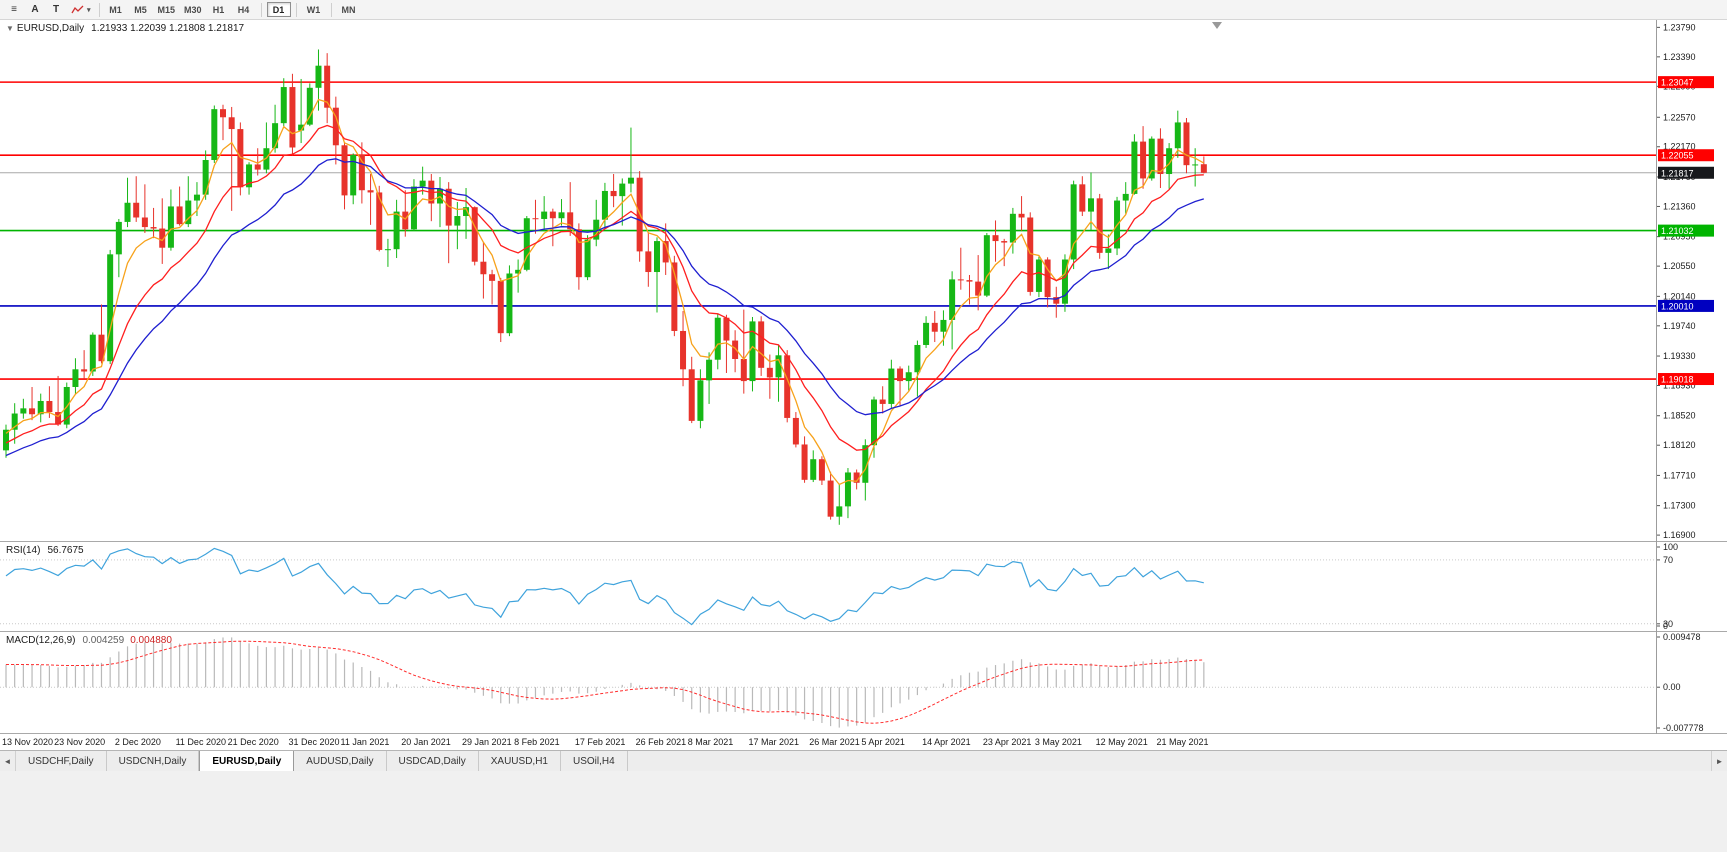  I want to click on macd-histogram, so click(605, 682).